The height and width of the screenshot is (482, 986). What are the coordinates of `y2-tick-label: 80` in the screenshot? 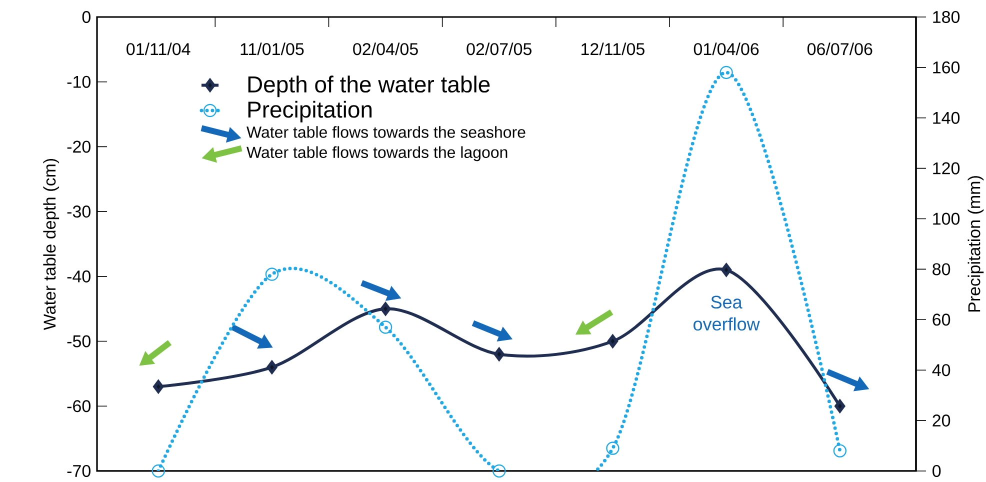 It's located at (941, 269).